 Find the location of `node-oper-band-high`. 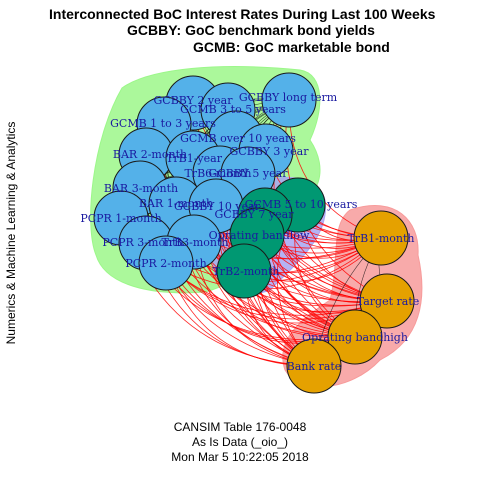

node-oper-band-high is located at coordinates (355, 337).